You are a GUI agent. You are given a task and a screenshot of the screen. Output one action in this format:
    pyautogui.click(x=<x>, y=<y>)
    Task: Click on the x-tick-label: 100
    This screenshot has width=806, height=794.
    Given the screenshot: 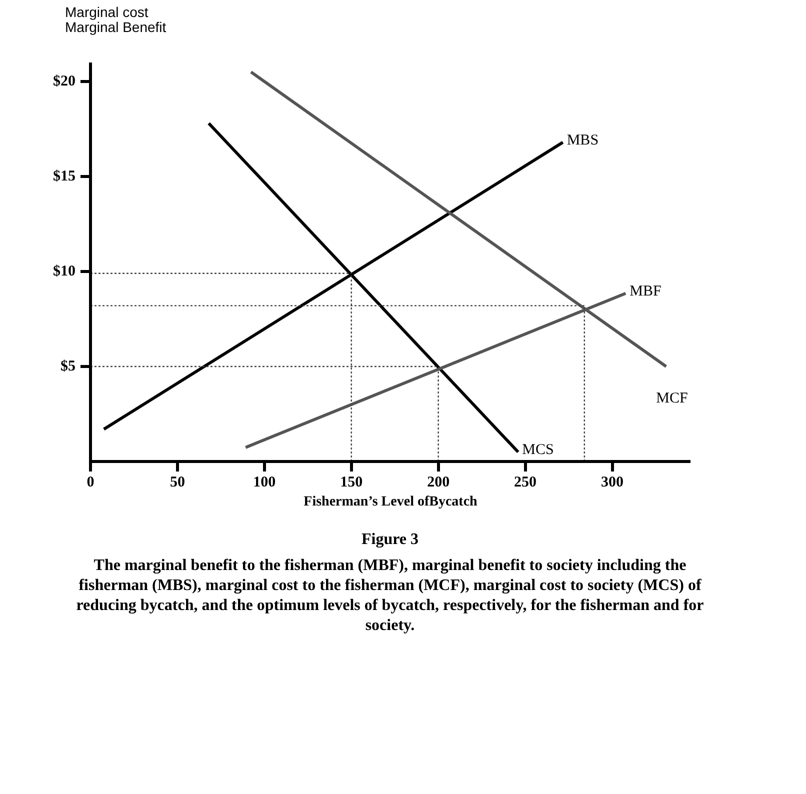 What is the action you would take?
    pyautogui.click(x=264, y=482)
    